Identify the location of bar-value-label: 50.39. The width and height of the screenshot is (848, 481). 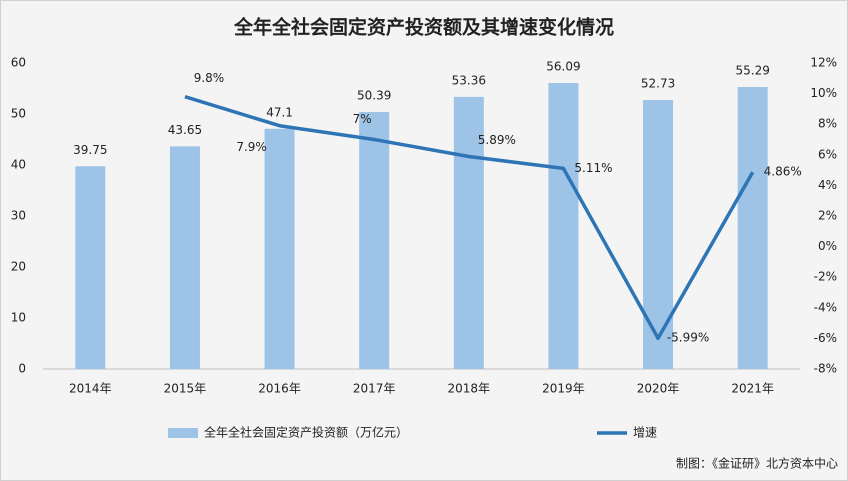
(374, 96).